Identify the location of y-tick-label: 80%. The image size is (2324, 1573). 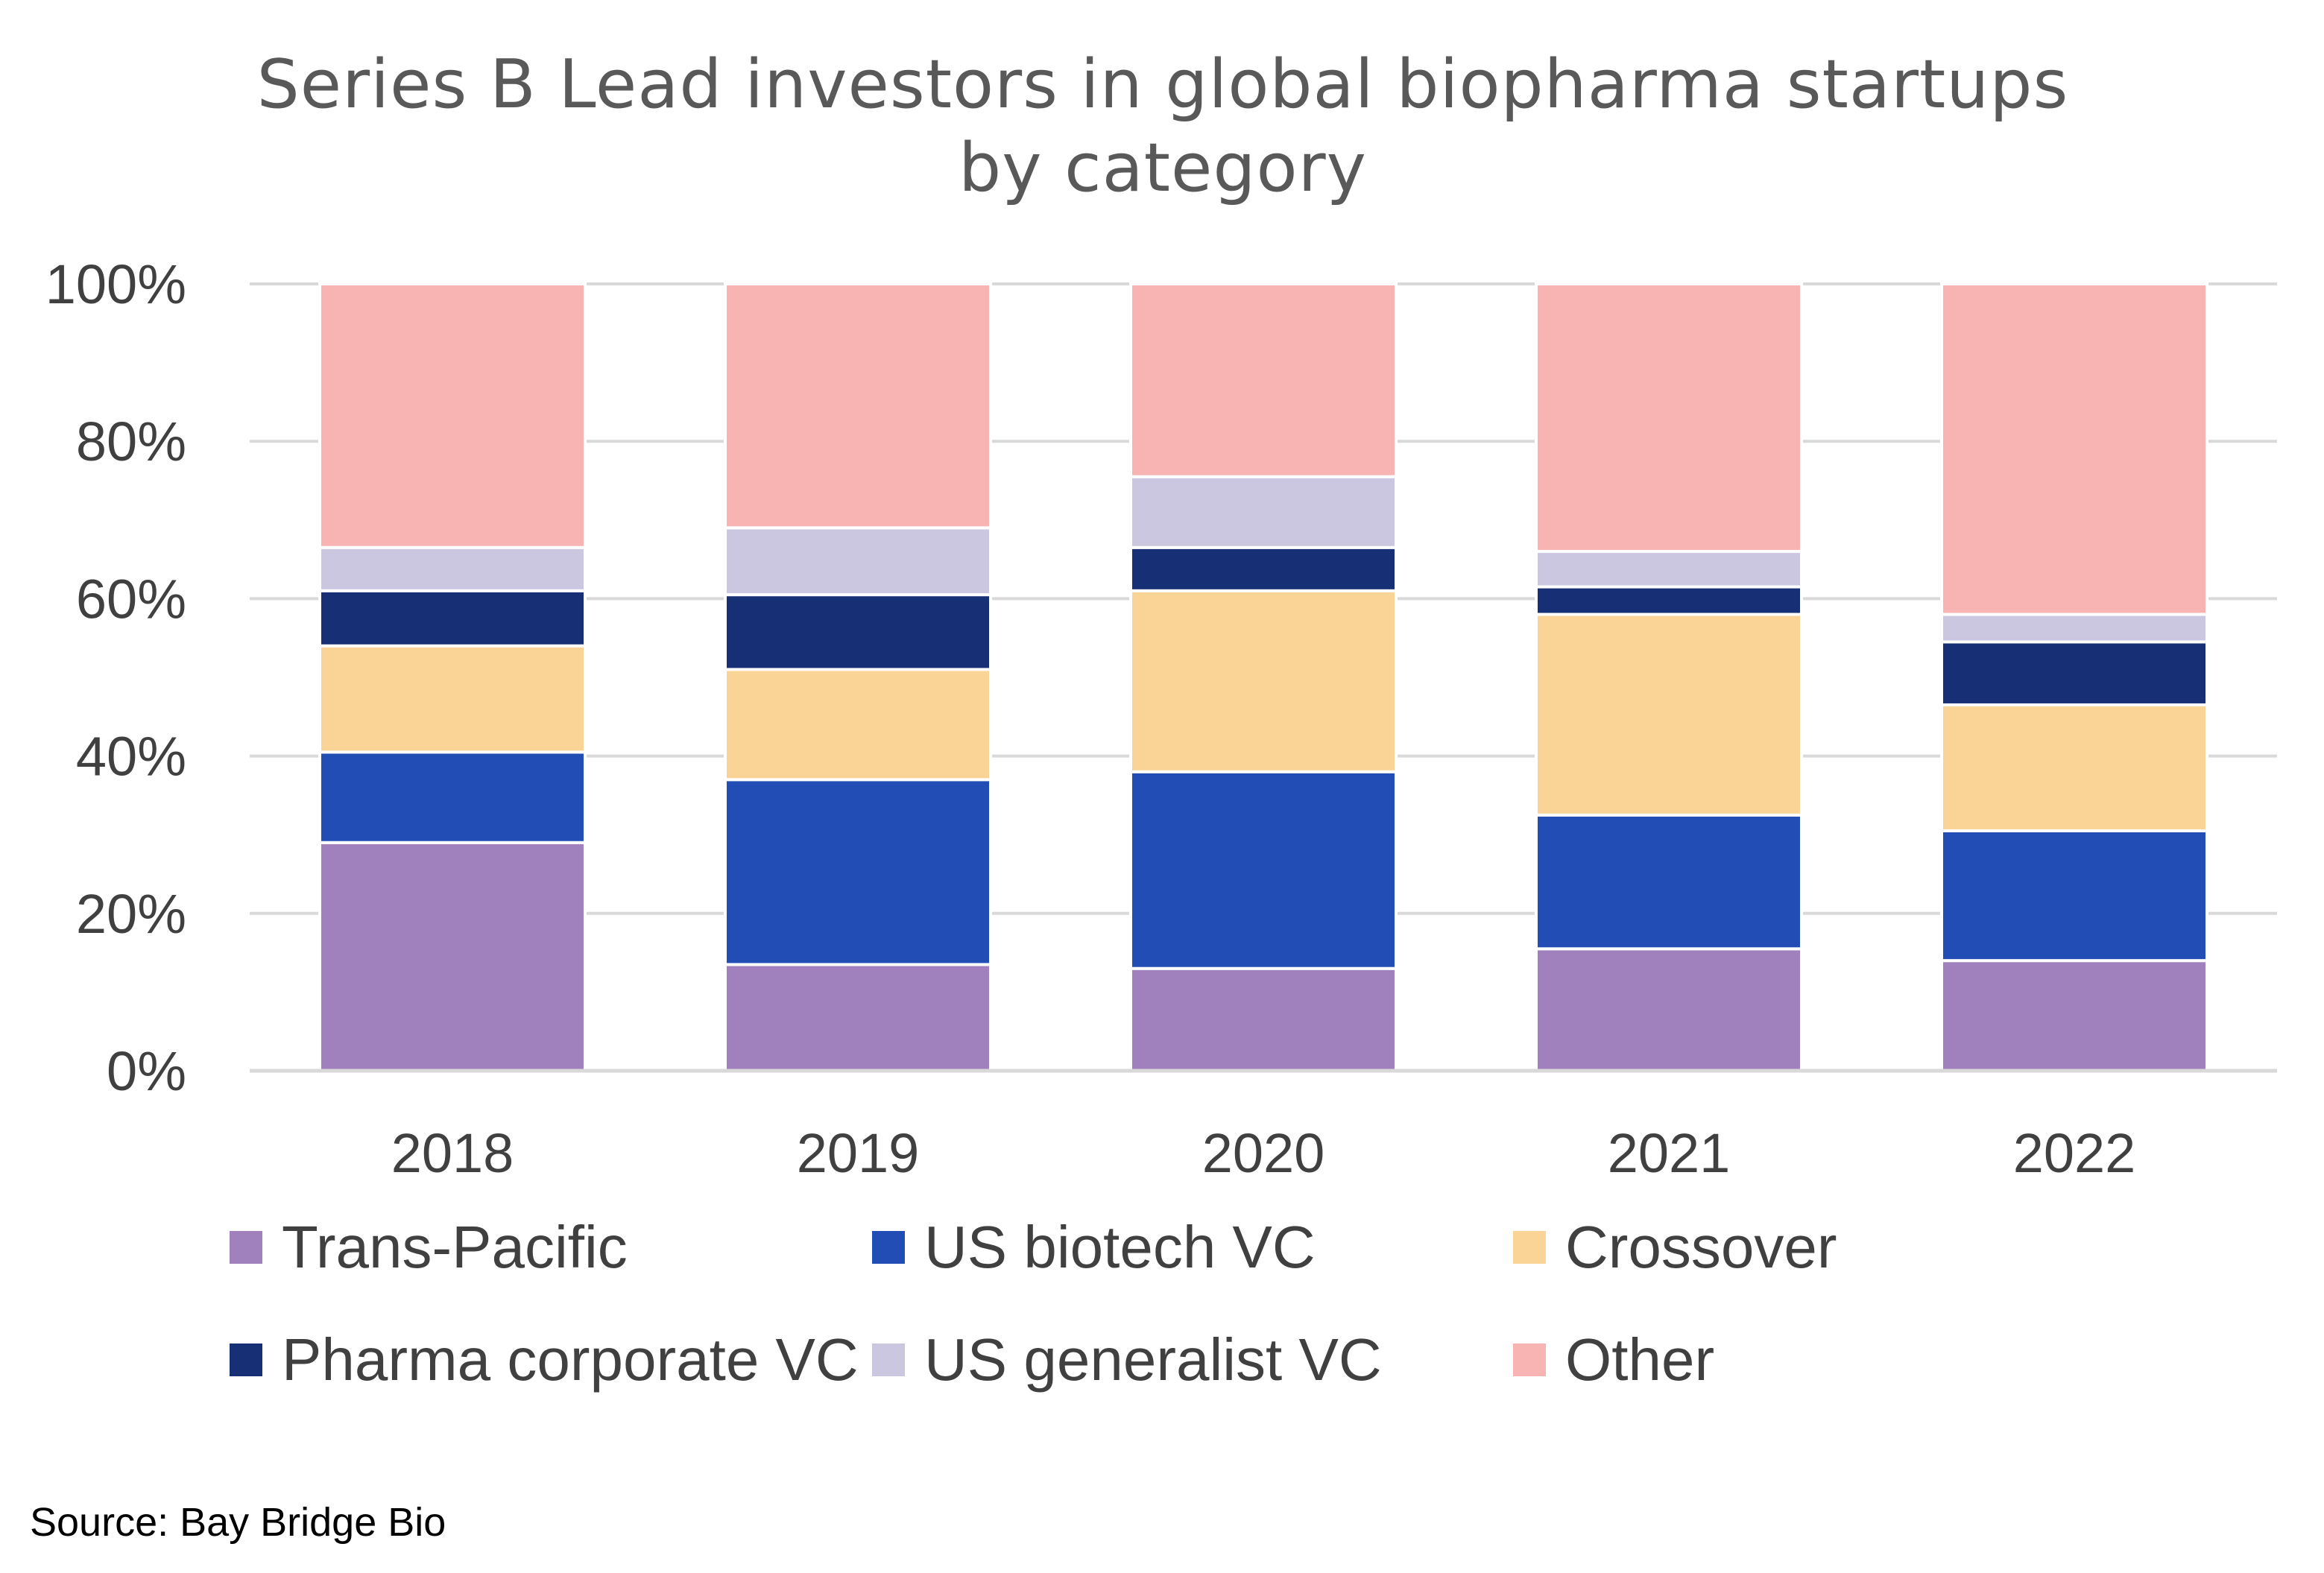
(131, 441).